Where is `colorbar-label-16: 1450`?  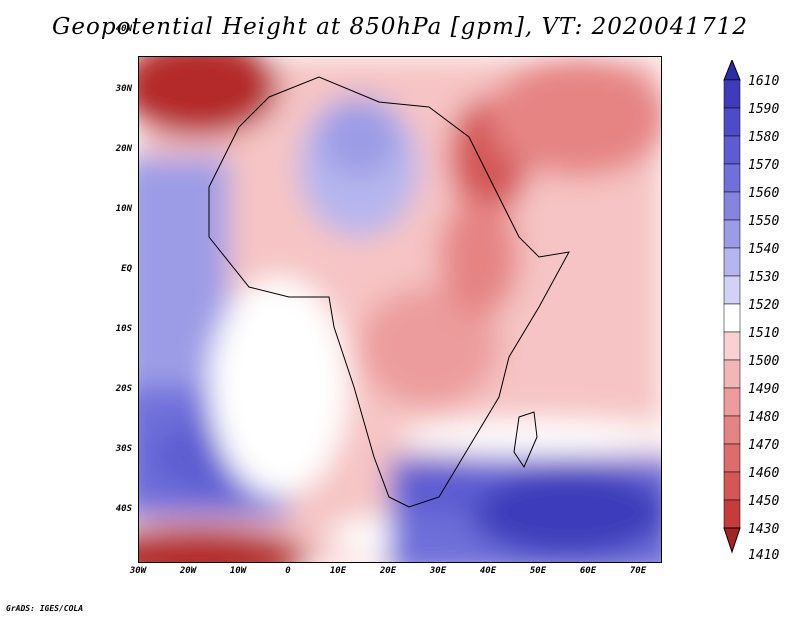 colorbar-label-16: 1450 is located at coordinates (764, 501).